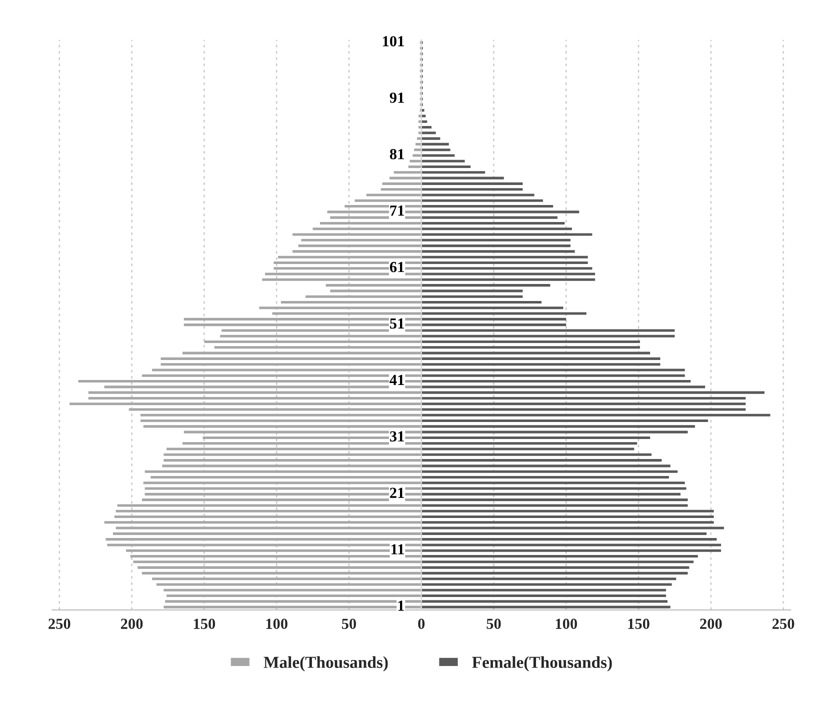  What do you see at coordinates (421, 623) in the screenshot?
I see `x-tick-label: 0` at bounding box center [421, 623].